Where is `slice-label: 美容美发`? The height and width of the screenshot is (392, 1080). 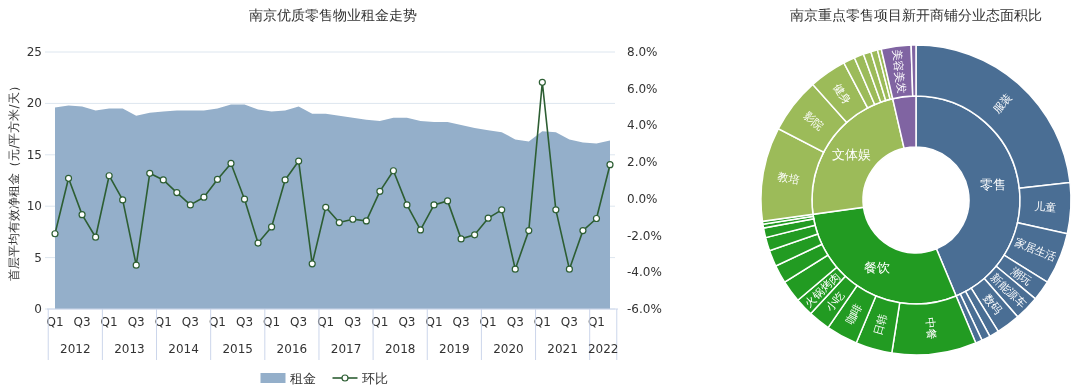 slice-label: 美容美发 is located at coordinates (899, 71).